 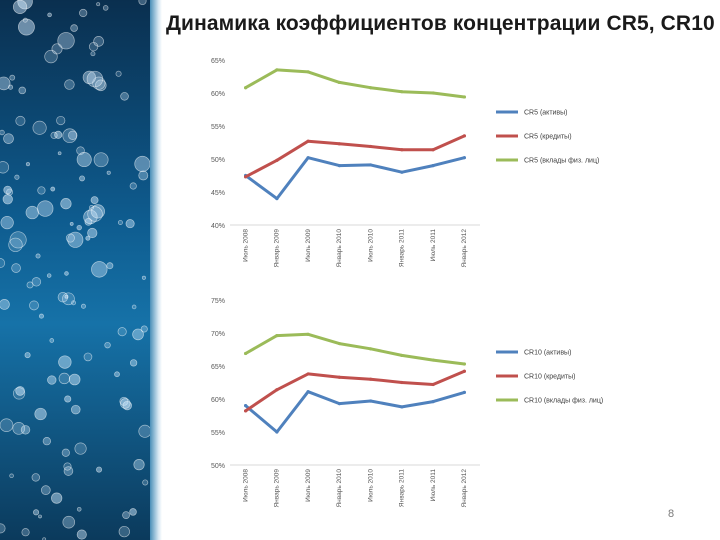 I want to click on cr10-xtick-label: Январь 2010, so click(x=339, y=488).